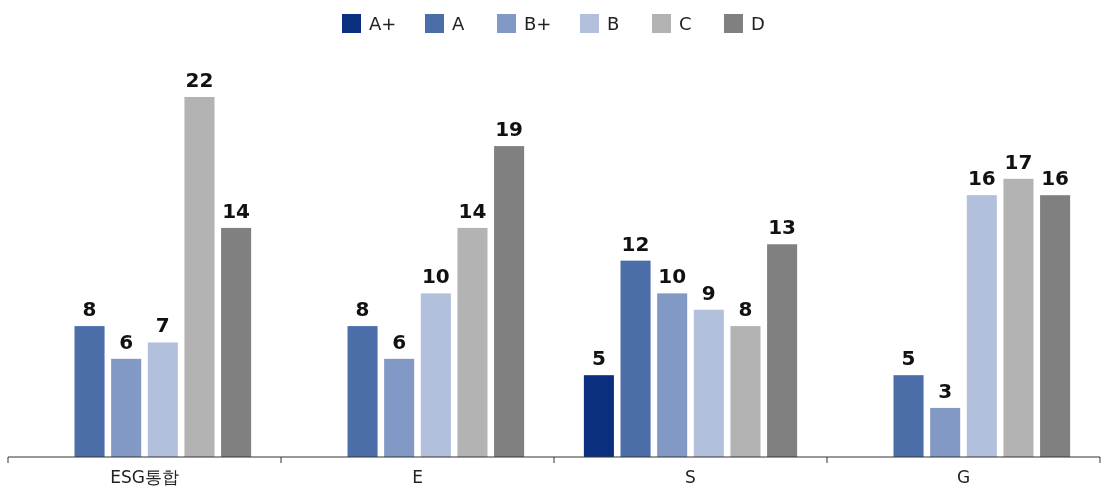 This screenshot has width=1104, height=487. I want to click on data-label: 7, so click(162, 325).